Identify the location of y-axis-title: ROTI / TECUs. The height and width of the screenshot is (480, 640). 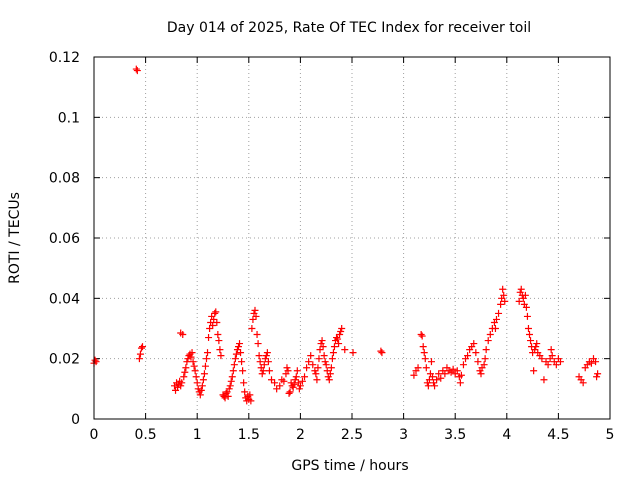
(15, 238).